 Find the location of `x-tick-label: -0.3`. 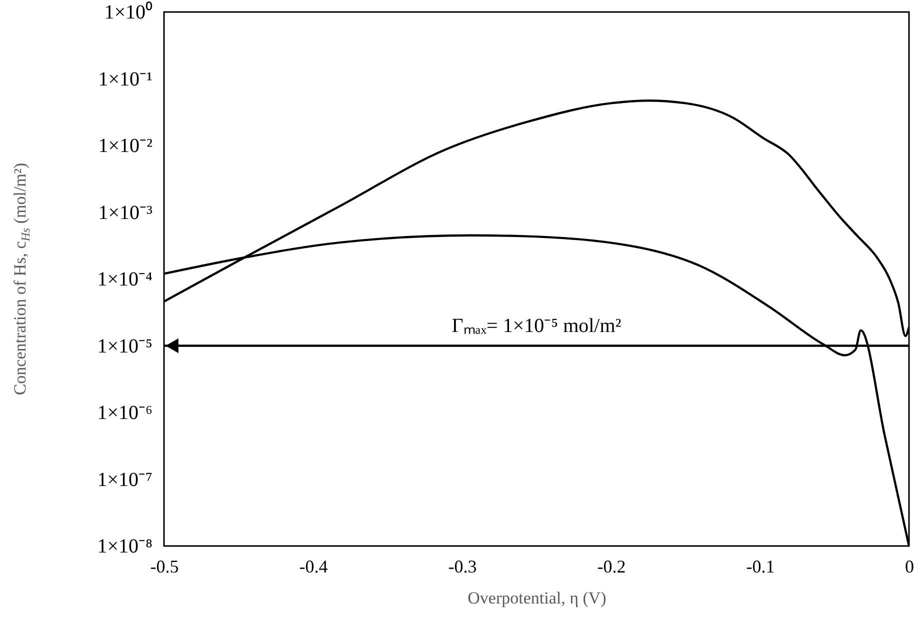

x-tick-label: -0.3 is located at coordinates (462, 566).